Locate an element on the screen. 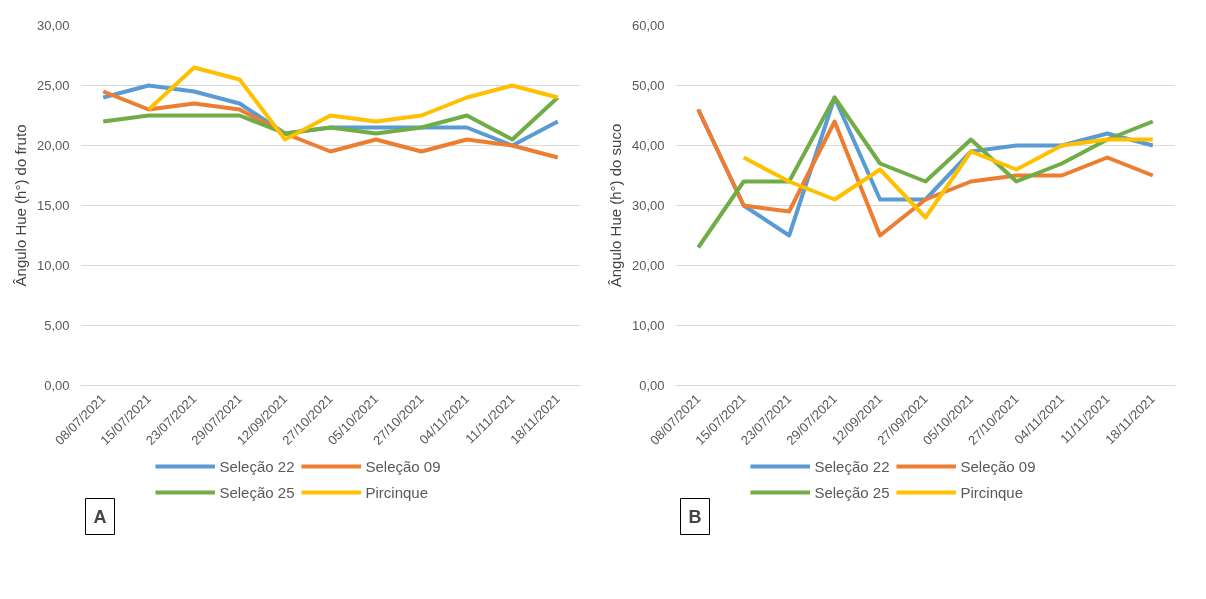  y-tick-label: 5,00 is located at coordinates (57, 325).